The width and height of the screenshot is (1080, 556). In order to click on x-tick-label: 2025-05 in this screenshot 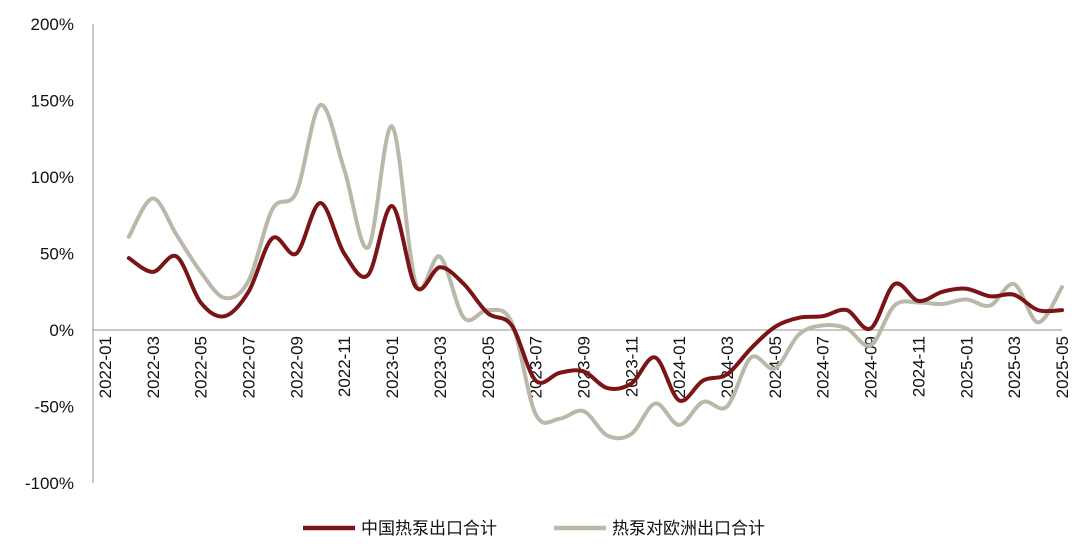, I will do `click(1062, 367)`.